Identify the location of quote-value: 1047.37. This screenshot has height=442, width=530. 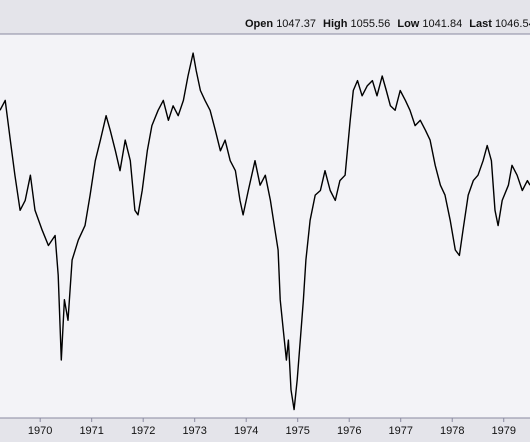
(296, 24).